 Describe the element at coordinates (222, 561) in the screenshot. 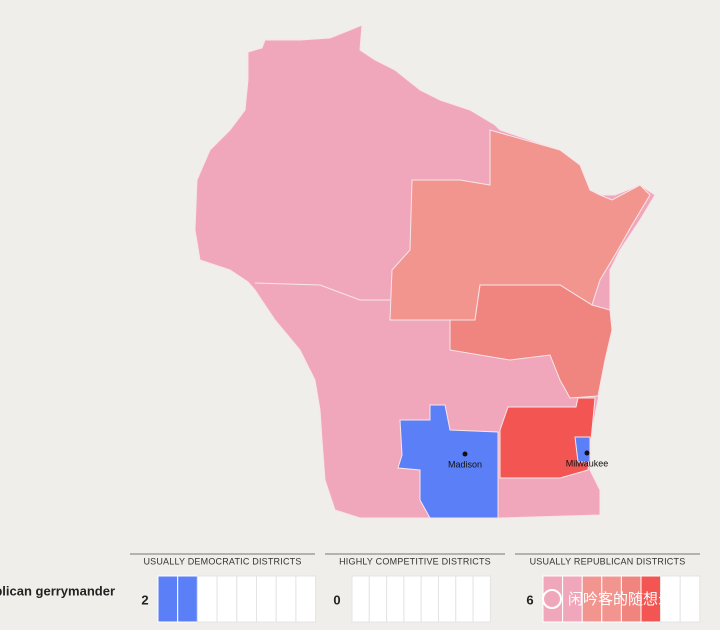

I see `group-title: USUALLY DEMOCRATIC DISTRICTS` at that location.